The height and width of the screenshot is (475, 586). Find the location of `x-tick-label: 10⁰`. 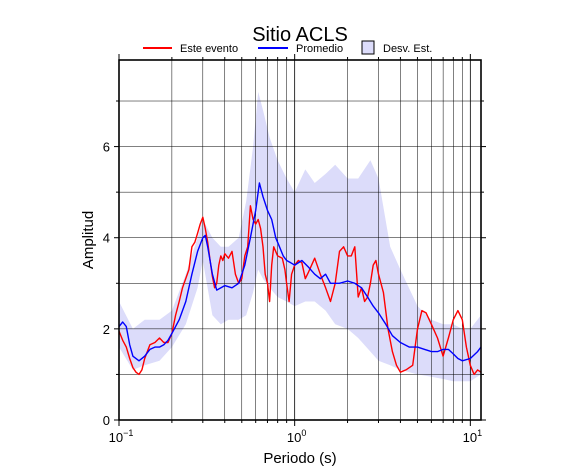

x-tick-label: 10⁰ is located at coordinates (296, 436).